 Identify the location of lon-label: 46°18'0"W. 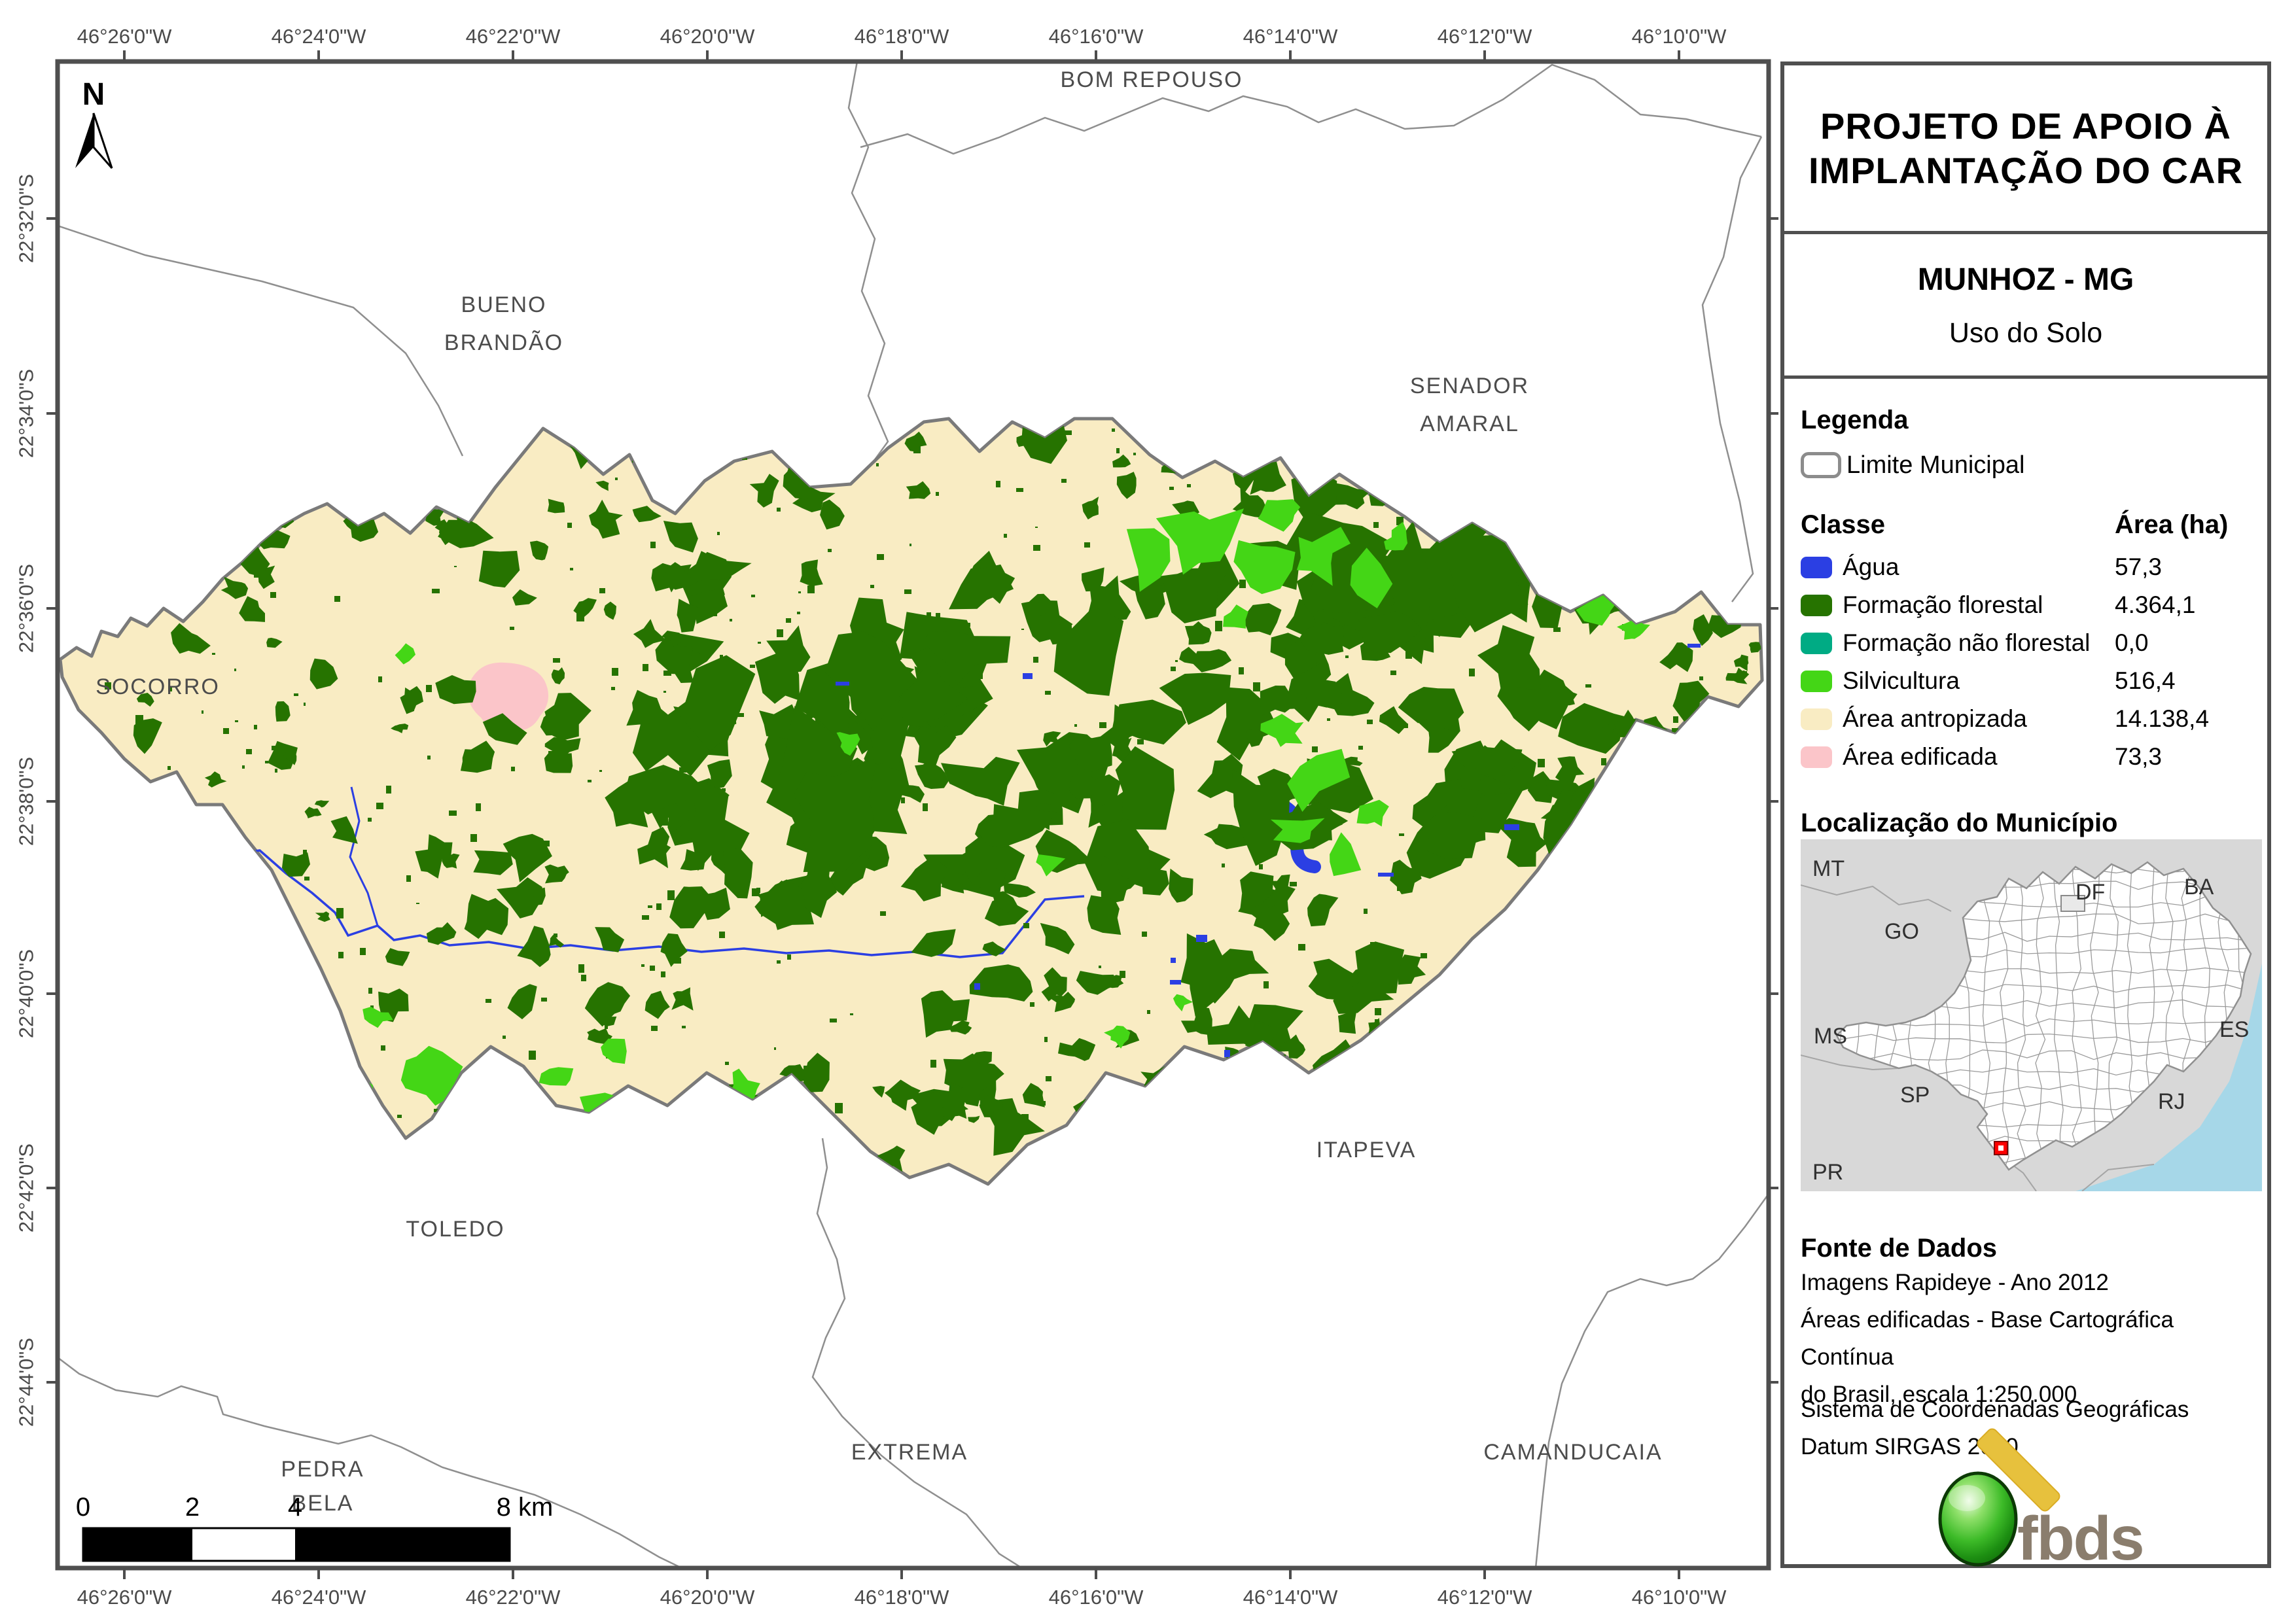
(902, 37).